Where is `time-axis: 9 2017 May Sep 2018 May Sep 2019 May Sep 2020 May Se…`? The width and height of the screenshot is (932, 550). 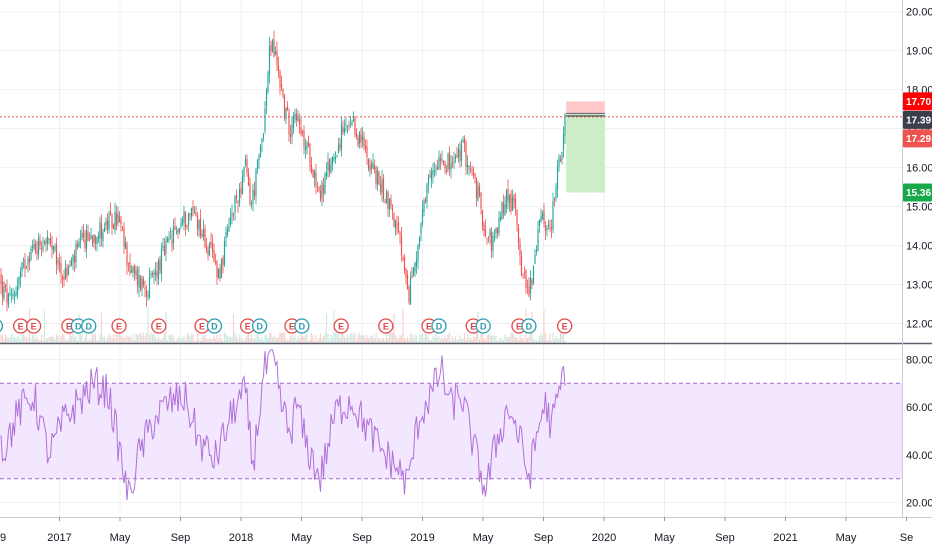 time-axis: 9 2017 May Sep 2018 May Sep 2019 May Sep 2020 May Se… is located at coordinates (456, 530).